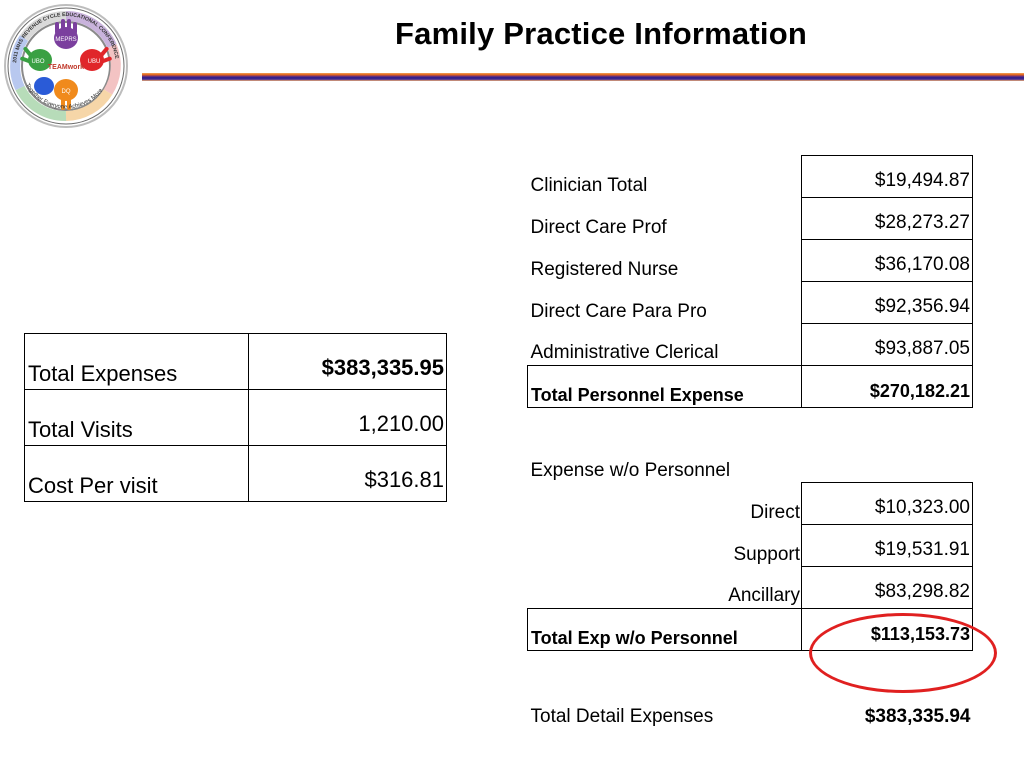 The image size is (1024, 768). I want to click on logo-center-text: TEAMwork, so click(66, 67).